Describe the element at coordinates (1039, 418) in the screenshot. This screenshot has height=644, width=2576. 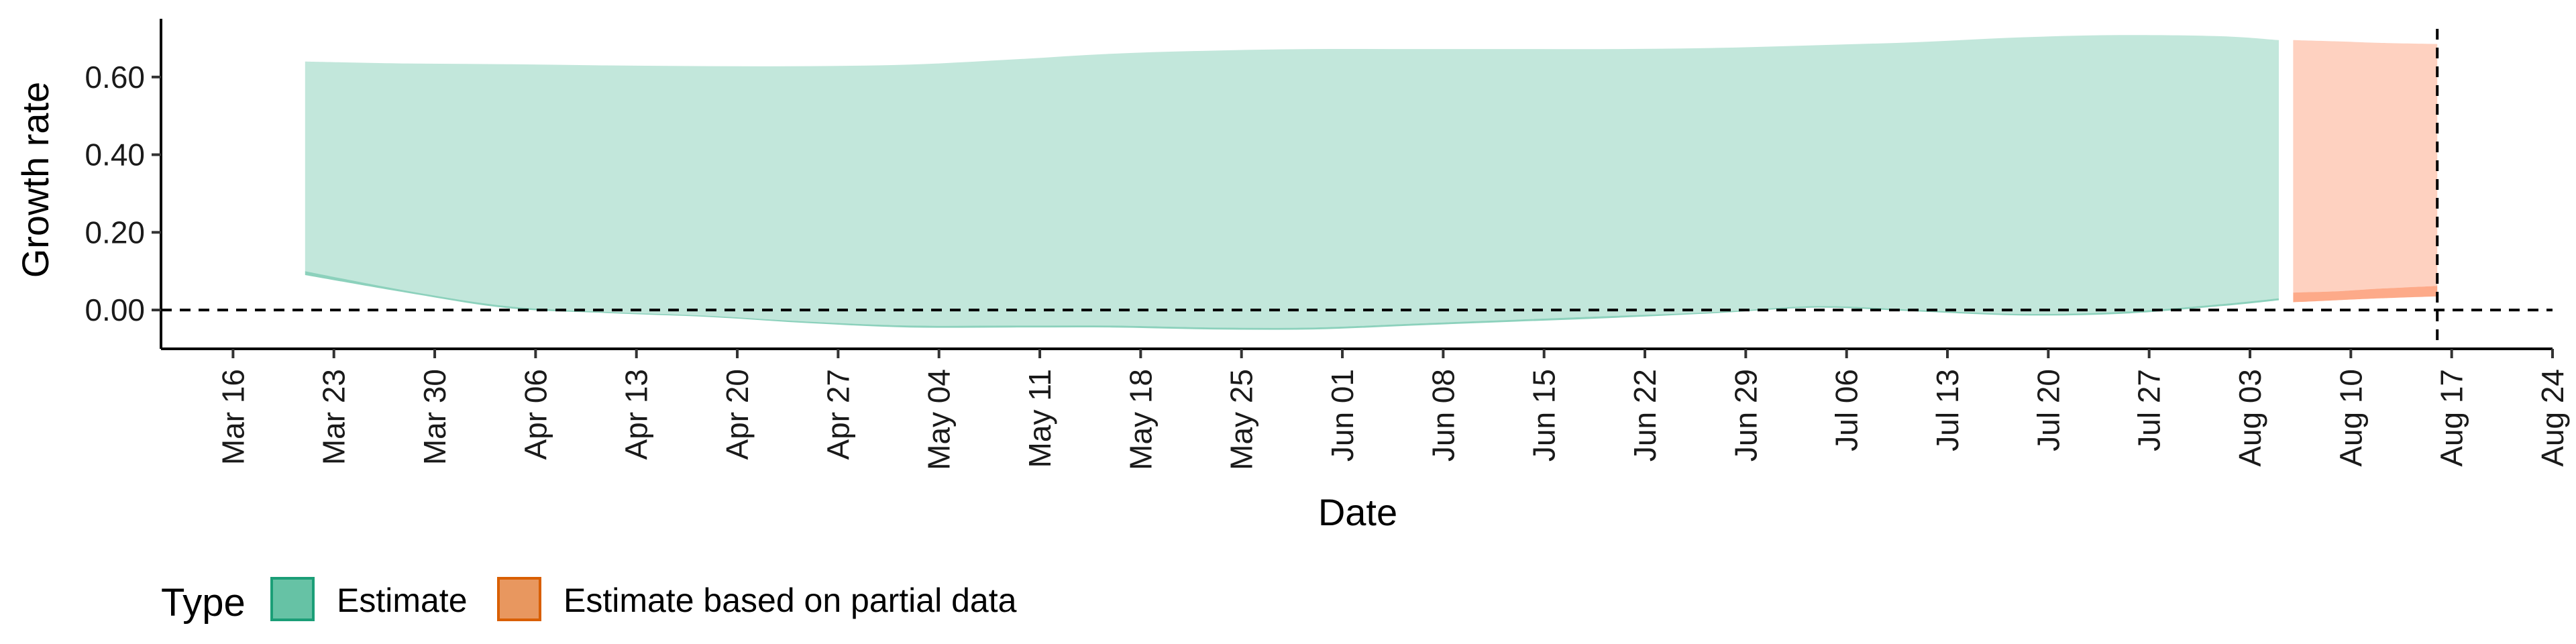
I see `x-tick-label: May 11` at that location.